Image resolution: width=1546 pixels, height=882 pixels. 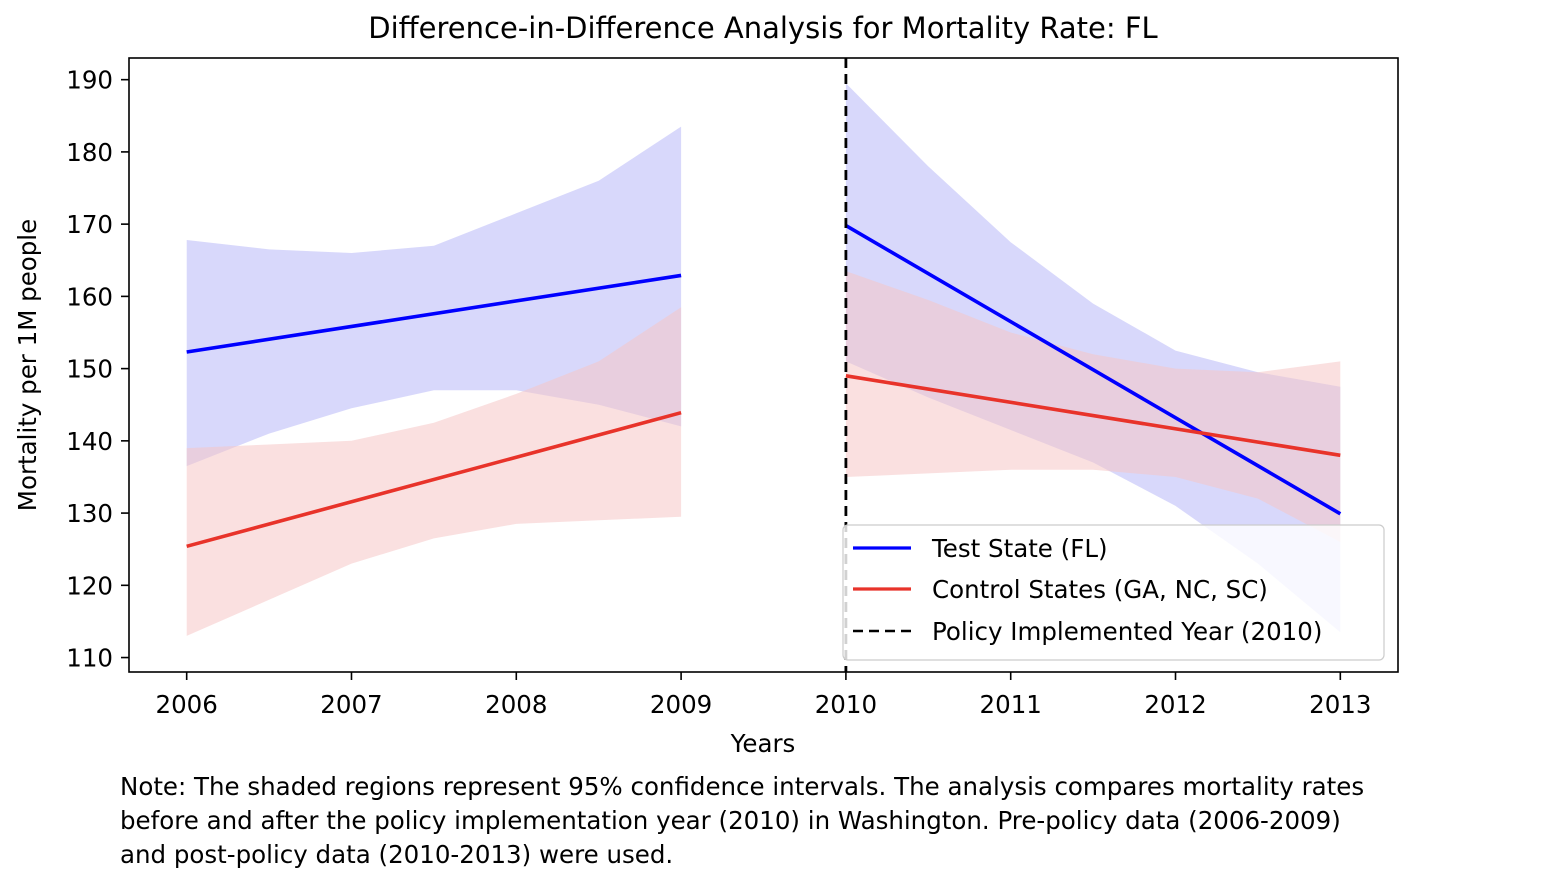 What do you see at coordinates (1340, 704) in the screenshot?
I see `x-tick-label: 2013` at bounding box center [1340, 704].